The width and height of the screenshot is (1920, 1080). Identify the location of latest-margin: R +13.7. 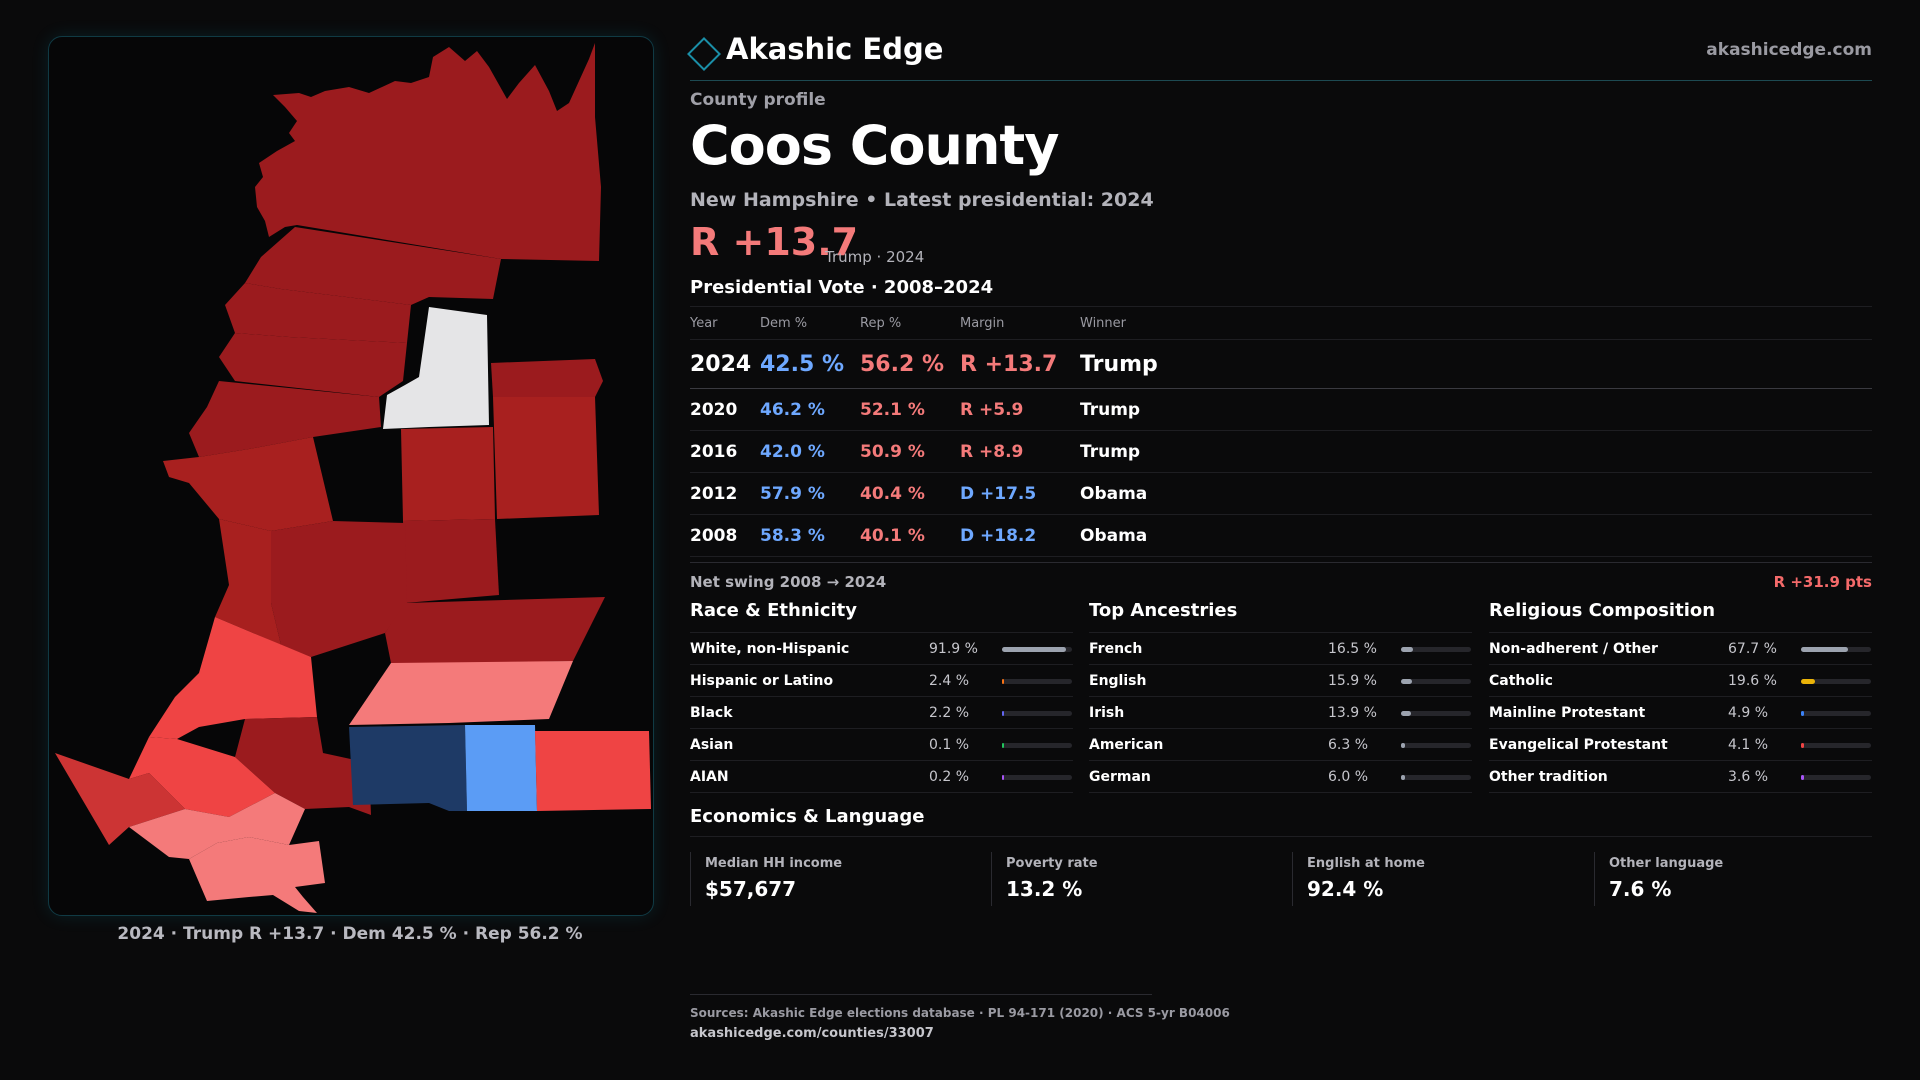
(774, 242).